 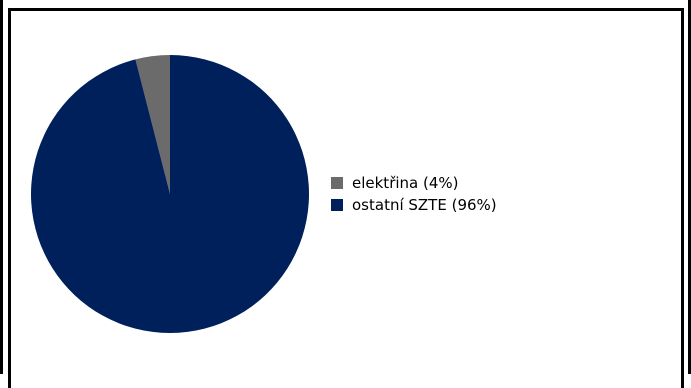 What do you see at coordinates (345, 4) in the screenshot?
I see `header-strip` at bounding box center [345, 4].